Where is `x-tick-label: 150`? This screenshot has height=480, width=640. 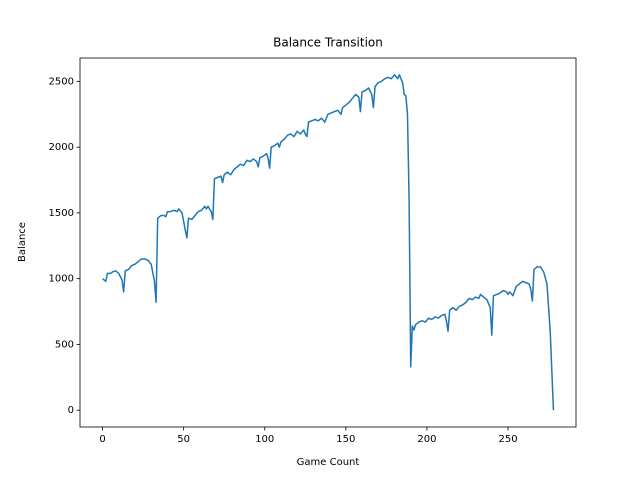 x-tick-label: 150 is located at coordinates (345, 439).